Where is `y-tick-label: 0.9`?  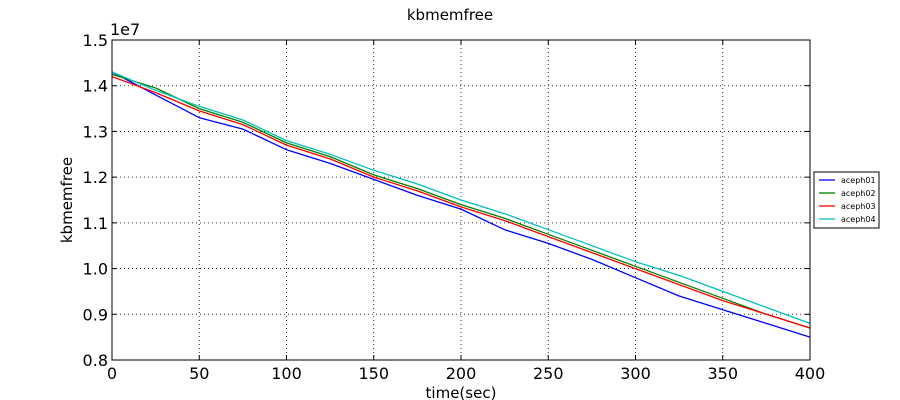 y-tick-label: 0.9 is located at coordinates (95, 314).